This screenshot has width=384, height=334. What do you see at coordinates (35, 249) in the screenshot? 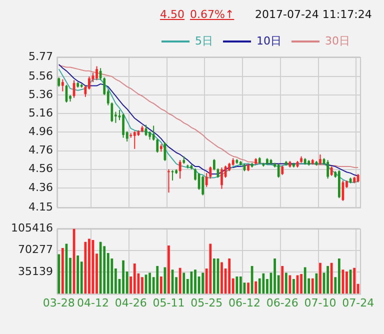
I see `y-tick-label: 70277` at bounding box center [35, 249].